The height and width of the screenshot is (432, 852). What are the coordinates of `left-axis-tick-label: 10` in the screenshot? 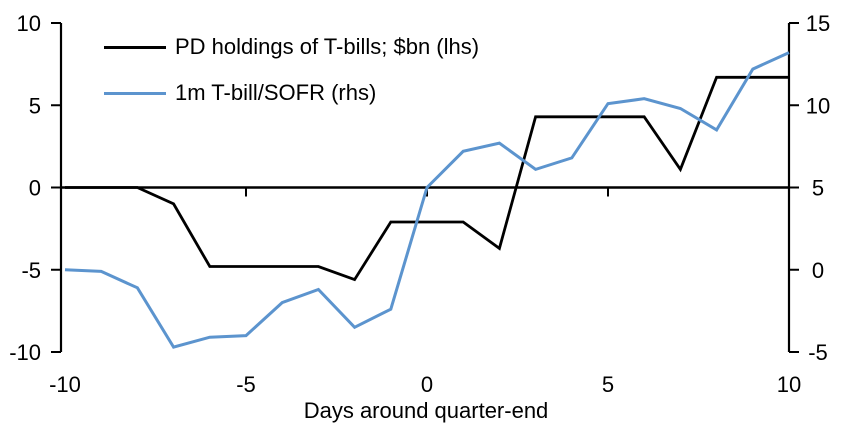 It's located at (29, 23).